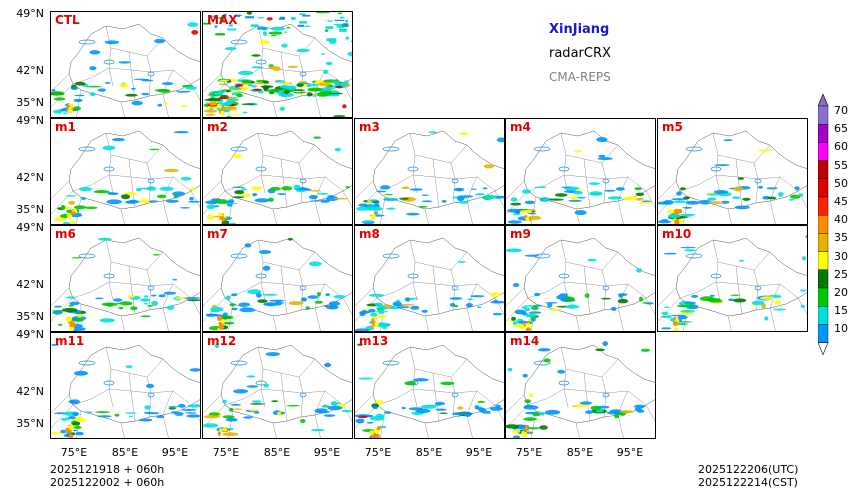  What do you see at coordinates (823, 100) in the screenshot?
I see `colorbar-extend-max` at bounding box center [823, 100].